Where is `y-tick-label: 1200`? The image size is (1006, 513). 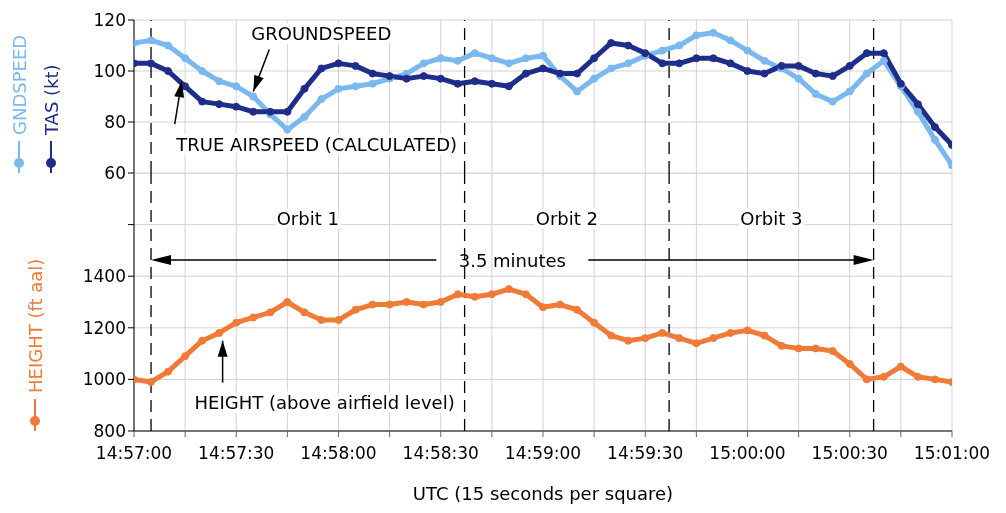 y-tick-label: 1200 is located at coordinates (104, 327).